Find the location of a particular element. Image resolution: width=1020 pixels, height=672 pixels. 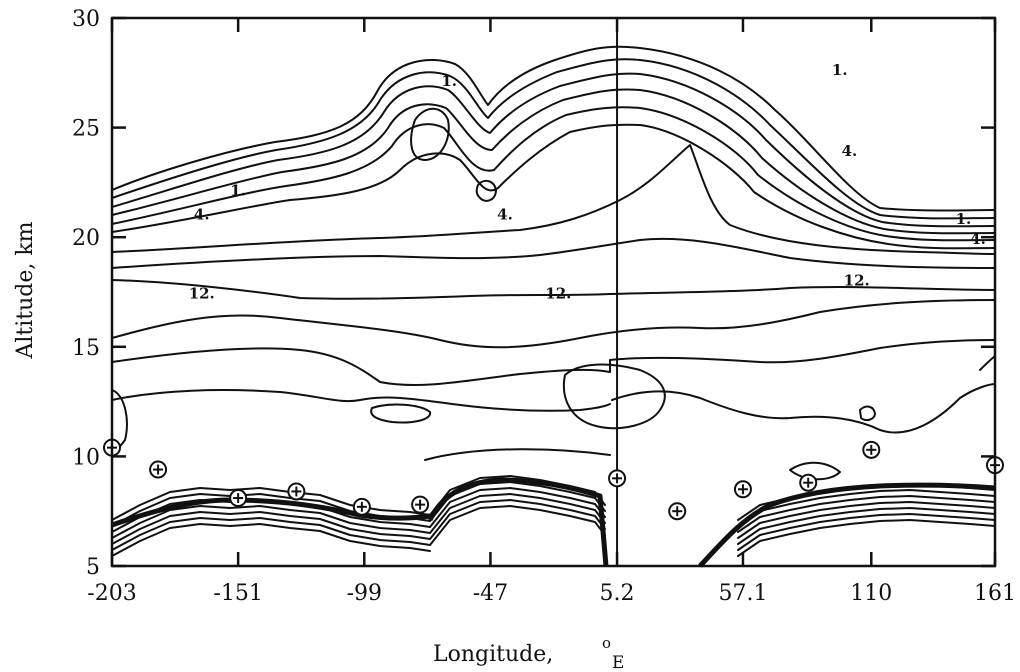

x-axis-label-unit: E is located at coordinates (618, 662).